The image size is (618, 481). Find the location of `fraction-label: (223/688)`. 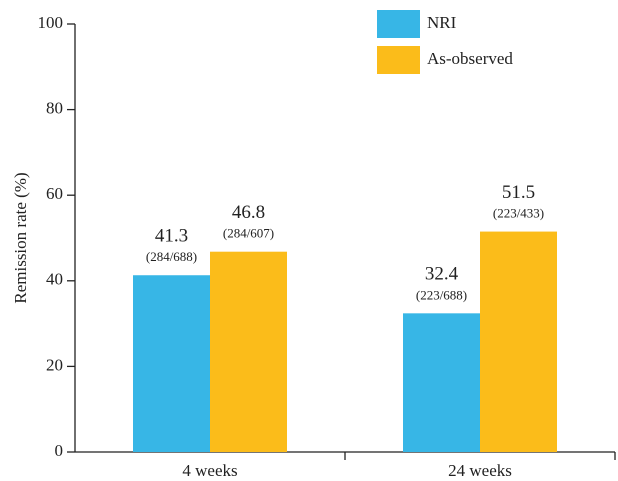

fraction-label: (223/688) is located at coordinates (441, 294).